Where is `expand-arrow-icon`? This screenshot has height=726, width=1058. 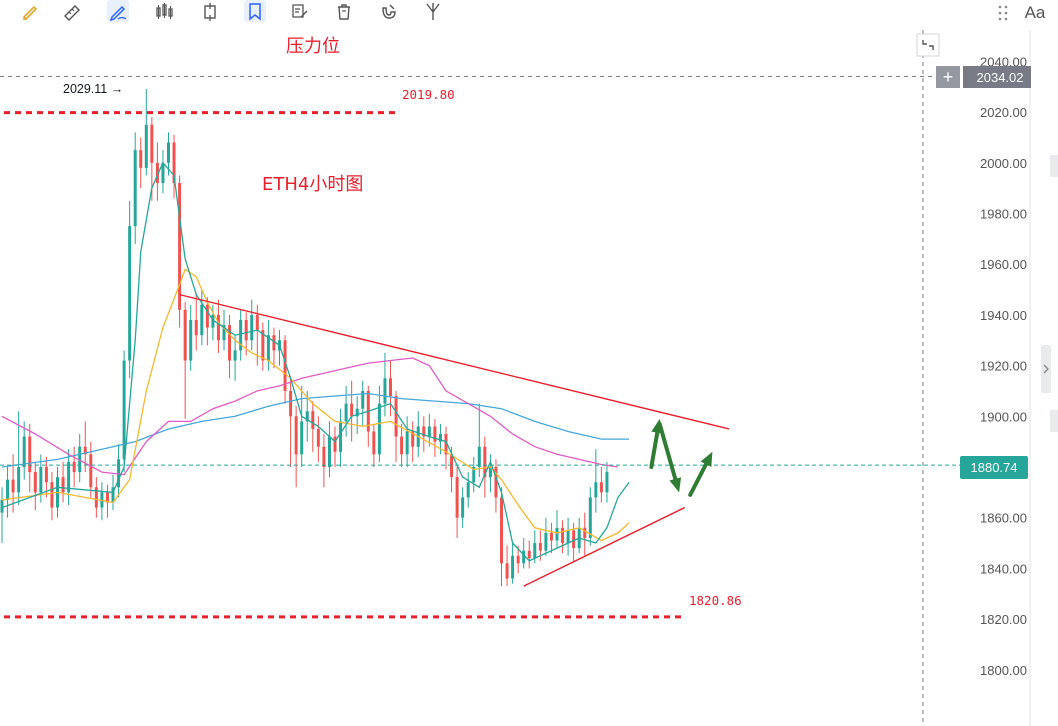 expand-arrow-icon is located at coordinates (1046, 369).